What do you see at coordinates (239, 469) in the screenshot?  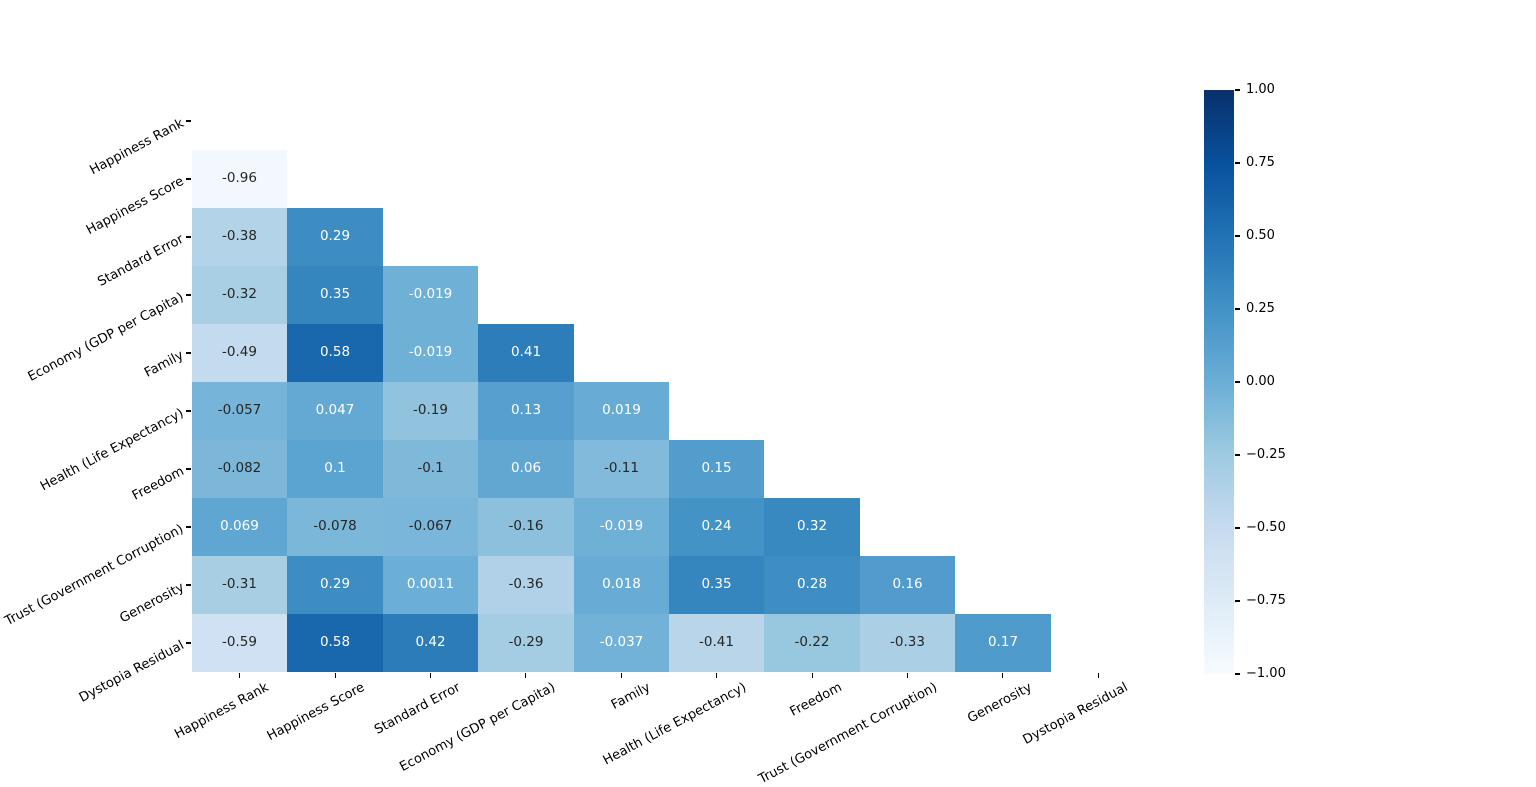 I see `heatmap-cell: -0.082` at bounding box center [239, 469].